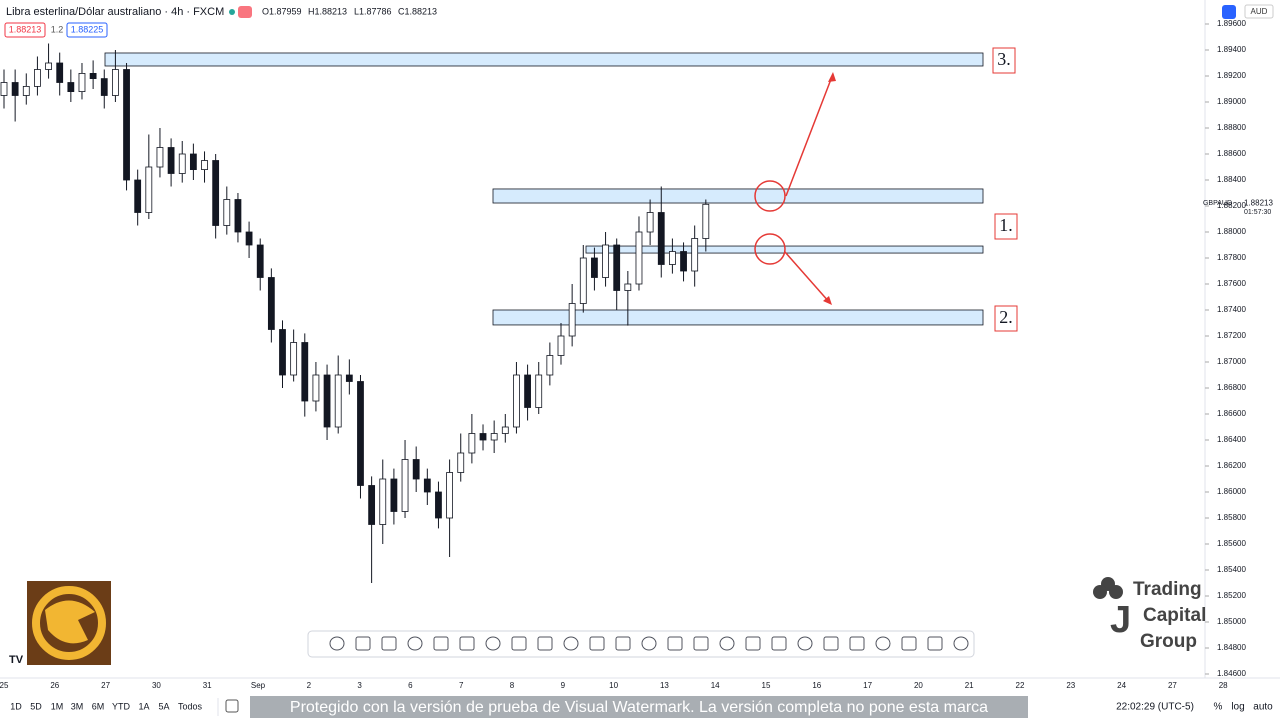 The width and height of the screenshot is (1280, 720). Describe the element at coordinates (1231, 335) in the screenshot. I see `y-tick-label: 1.87200` at that location.